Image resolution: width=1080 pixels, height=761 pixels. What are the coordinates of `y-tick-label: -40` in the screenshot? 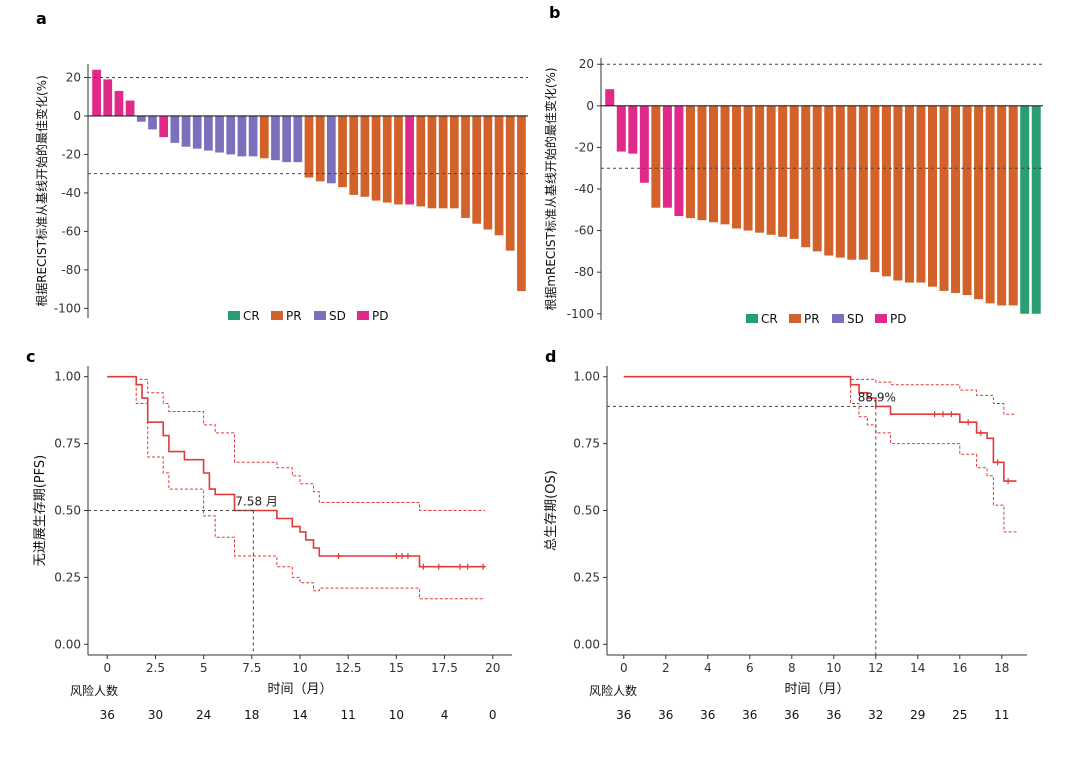 It's located at (584, 189).